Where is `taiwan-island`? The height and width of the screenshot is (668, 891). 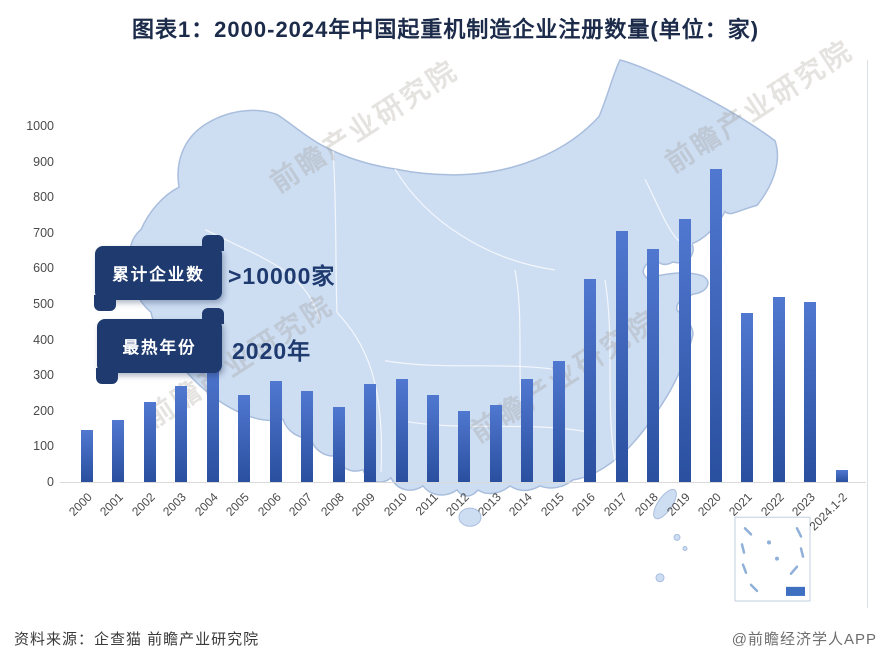
taiwan-island is located at coordinates (665, 504).